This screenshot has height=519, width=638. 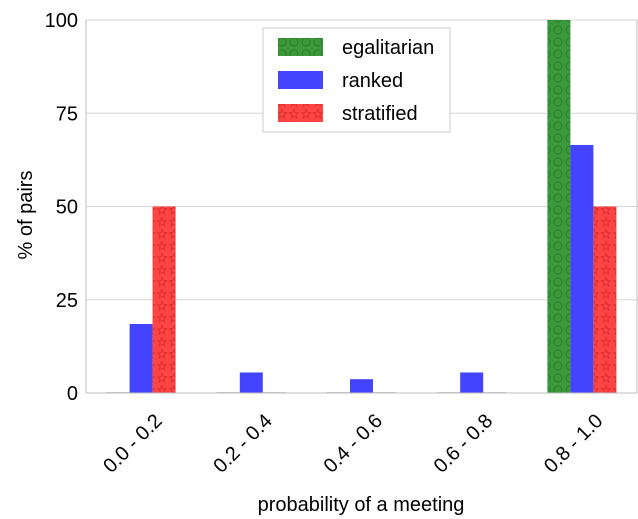 What do you see at coordinates (132, 443) in the screenshot?
I see `x-tick-label: 0.0 - 0.2` at bounding box center [132, 443].